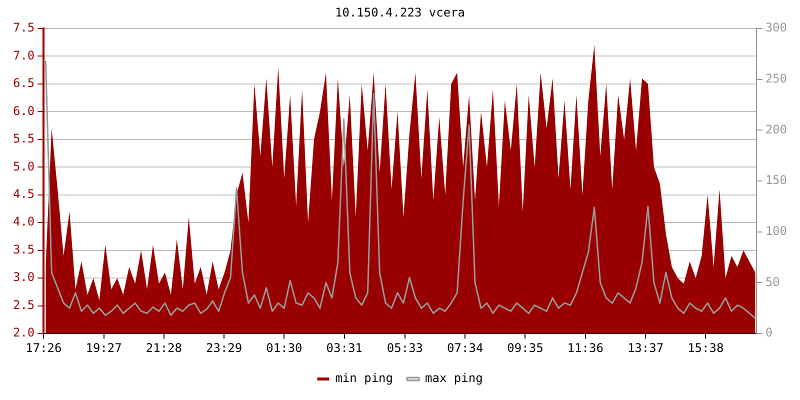 The height and width of the screenshot is (400, 800). I want to click on x-tick-label: 01:30, so click(284, 347).